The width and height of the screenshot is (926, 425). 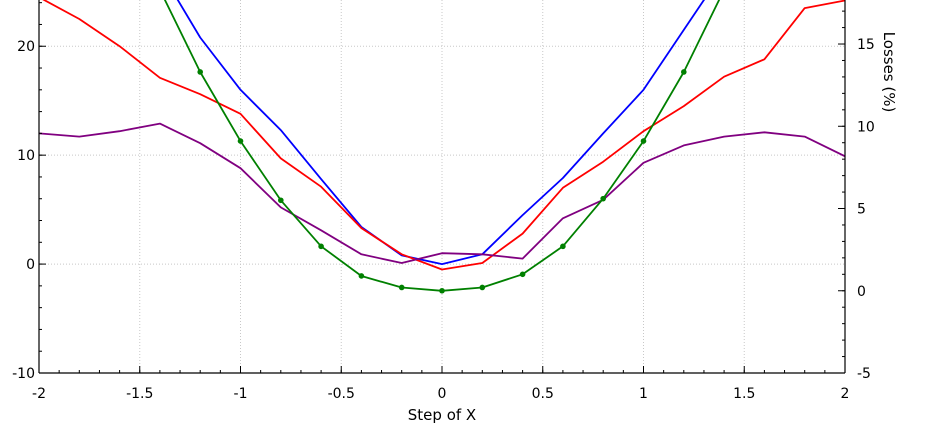 I want to click on x-tick-label: 2, so click(x=845, y=394).